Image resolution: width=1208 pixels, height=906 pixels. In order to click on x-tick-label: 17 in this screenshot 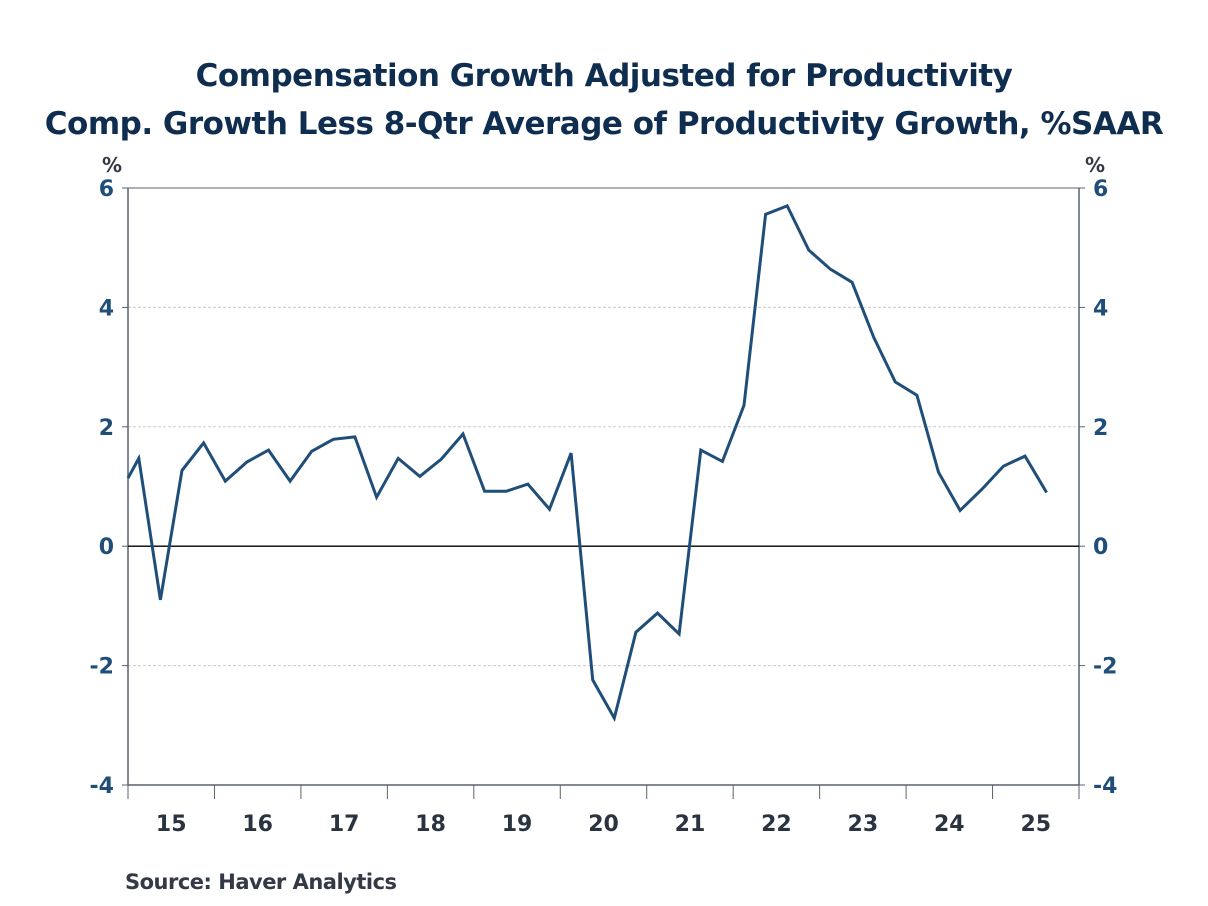, I will do `click(344, 824)`.